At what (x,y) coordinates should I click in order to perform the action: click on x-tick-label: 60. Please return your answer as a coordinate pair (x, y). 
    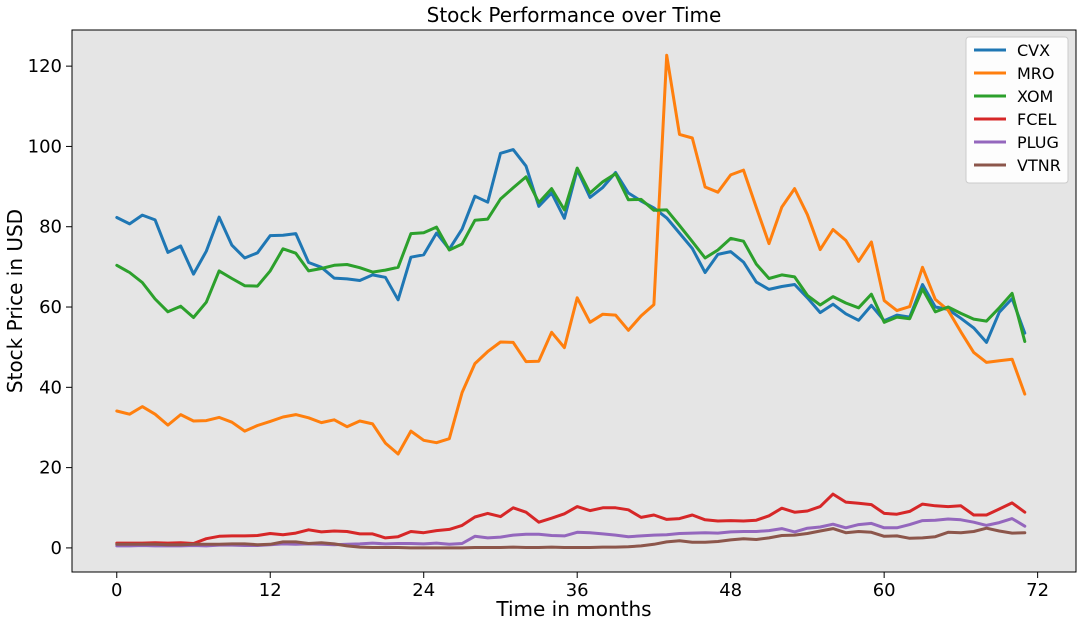
    Looking at the image, I should click on (884, 590).